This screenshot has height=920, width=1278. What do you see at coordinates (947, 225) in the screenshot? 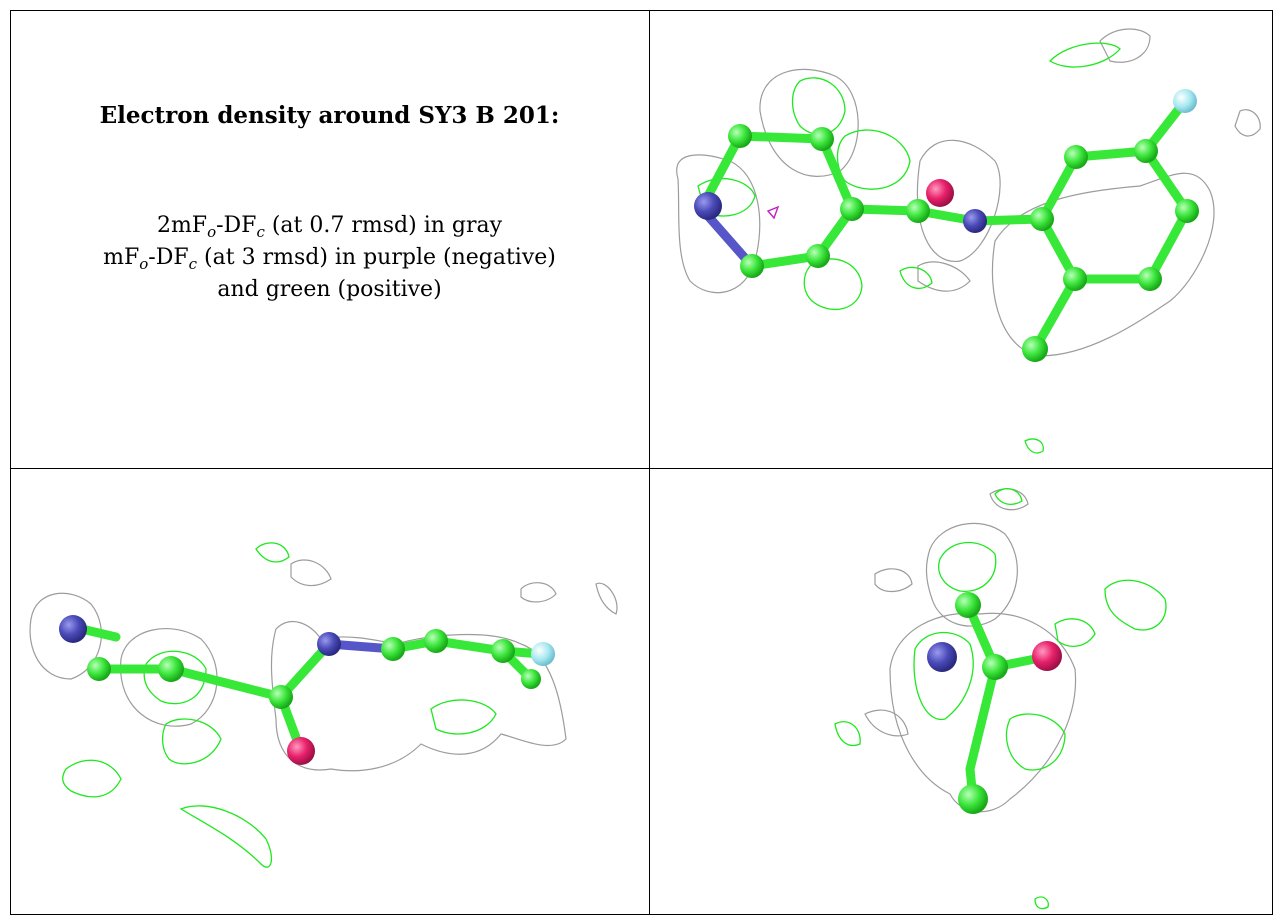
I see `bonds` at bounding box center [947, 225].